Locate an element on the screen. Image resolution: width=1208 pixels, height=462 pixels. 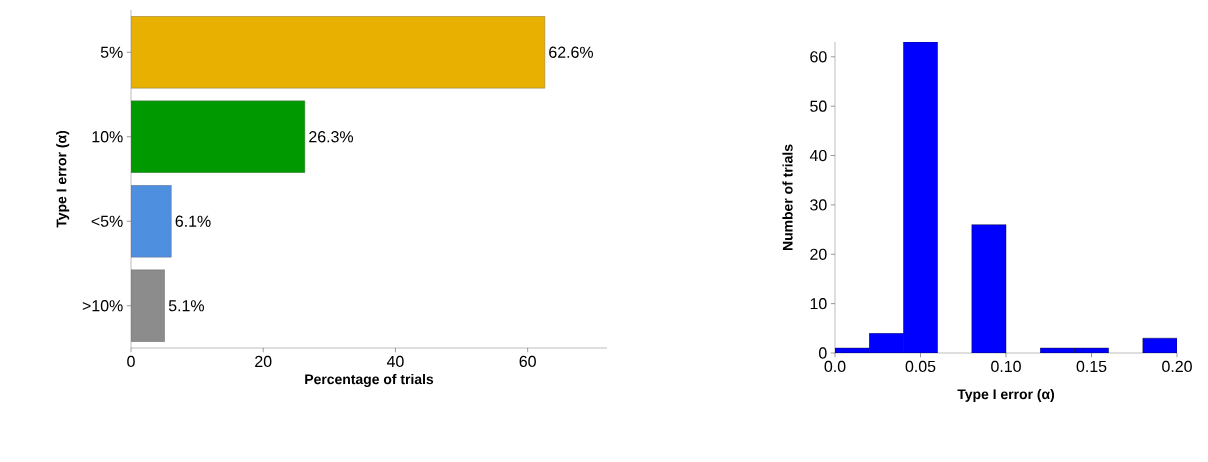
data-label: 6.1% is located at coordinates (193, 221).